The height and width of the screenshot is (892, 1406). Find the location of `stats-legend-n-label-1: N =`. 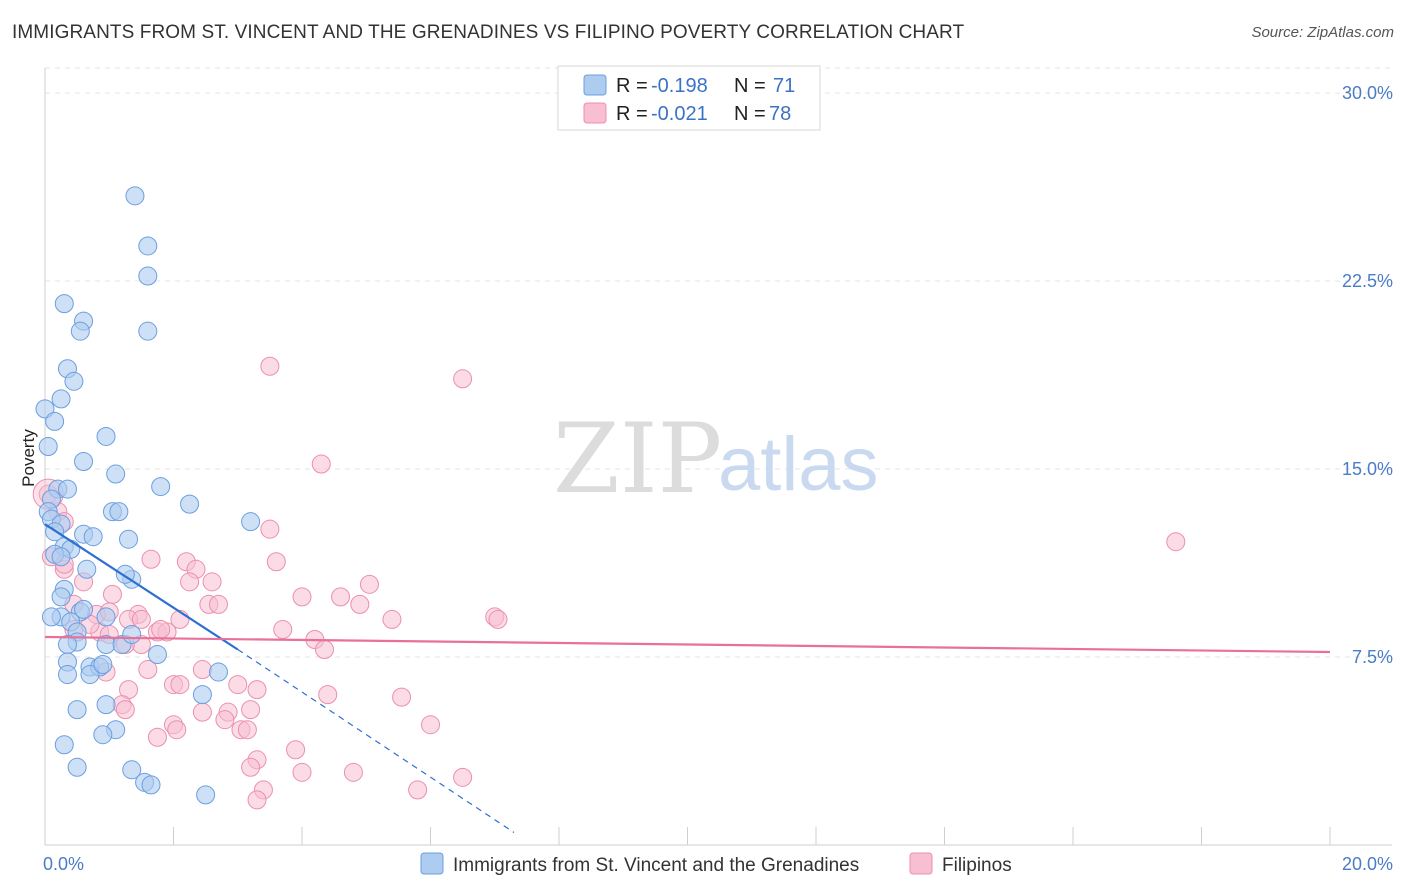

stats-legend-n-label-1: N = is located at coordinates (750, 86).